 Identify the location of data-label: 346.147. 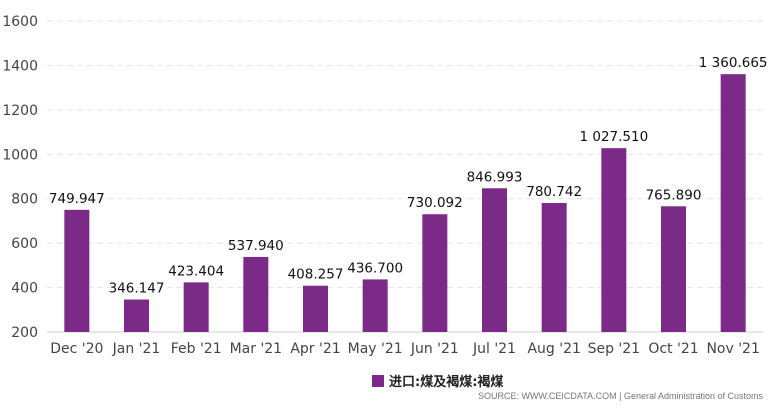
(137, 289).